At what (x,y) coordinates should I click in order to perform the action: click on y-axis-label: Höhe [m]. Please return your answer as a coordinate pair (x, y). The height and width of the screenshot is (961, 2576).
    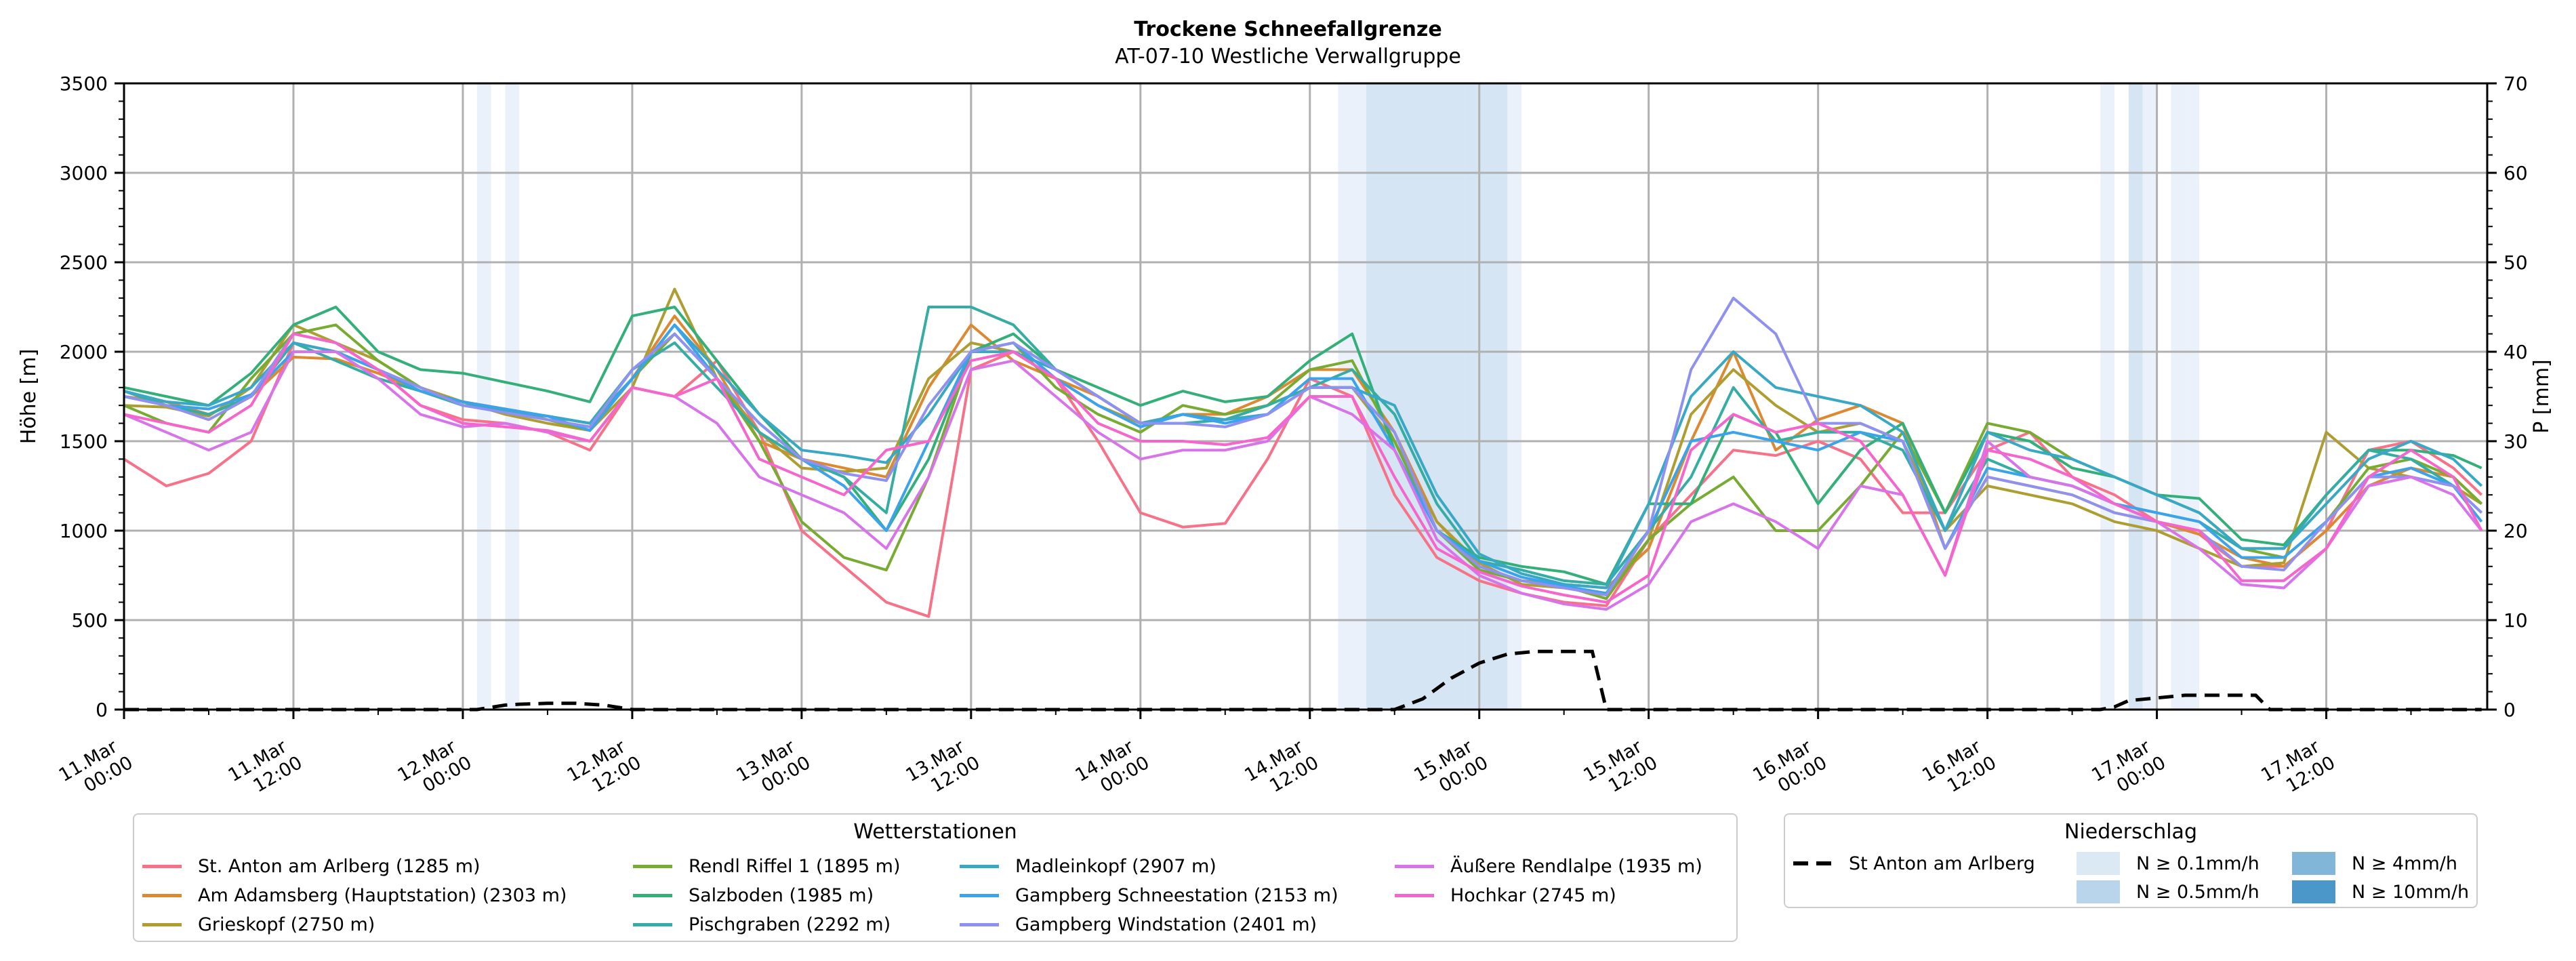
    Looking at the image, I should click on (29, 397).